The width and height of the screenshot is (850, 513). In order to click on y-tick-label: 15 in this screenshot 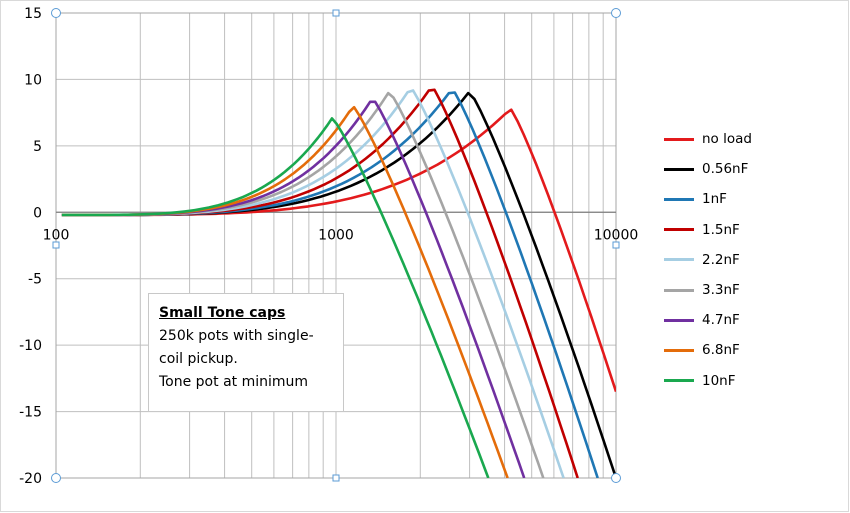, I will do `click(33, 14)`.